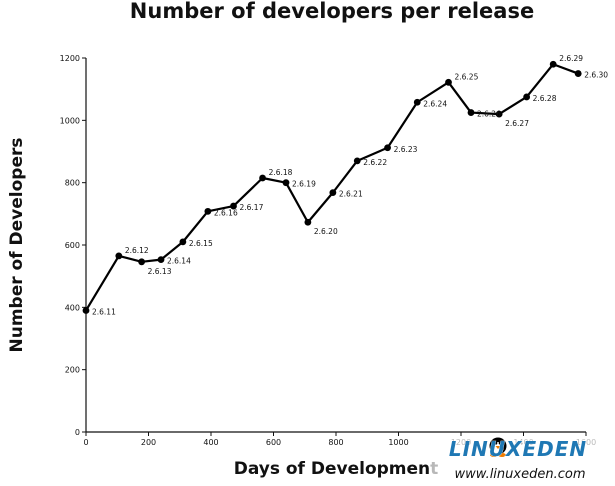  Describe the element at coordinates (351, 194) in the screenshot. I see `data-point-label: 2.6.21` at that location.